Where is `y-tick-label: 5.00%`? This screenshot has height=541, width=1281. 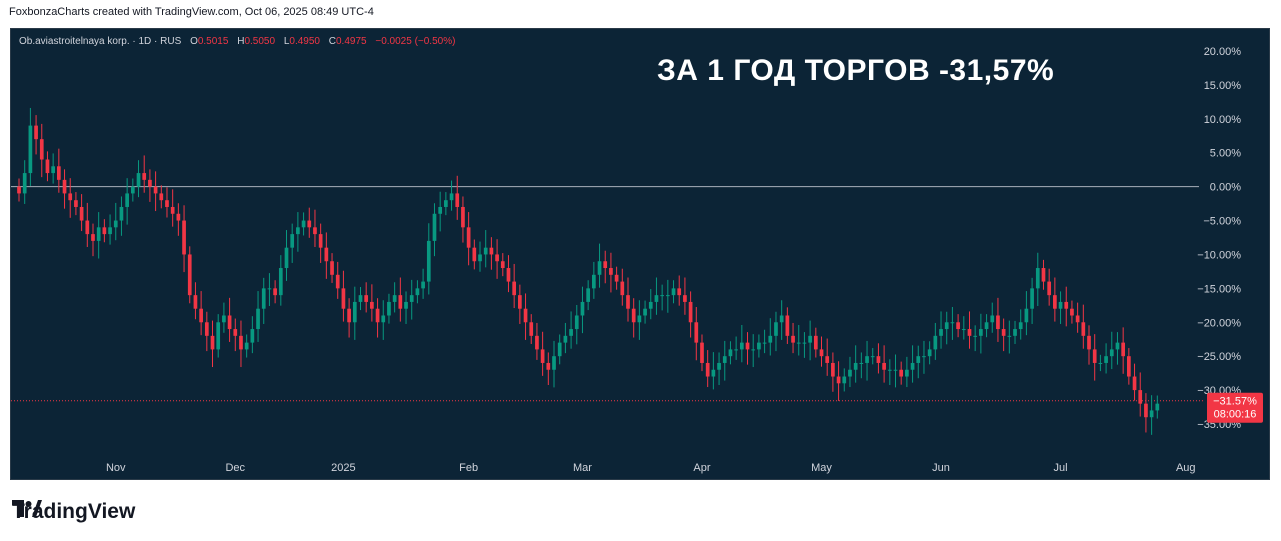
y-tick-label: 5.00% is located at coordinates (1225, 154).